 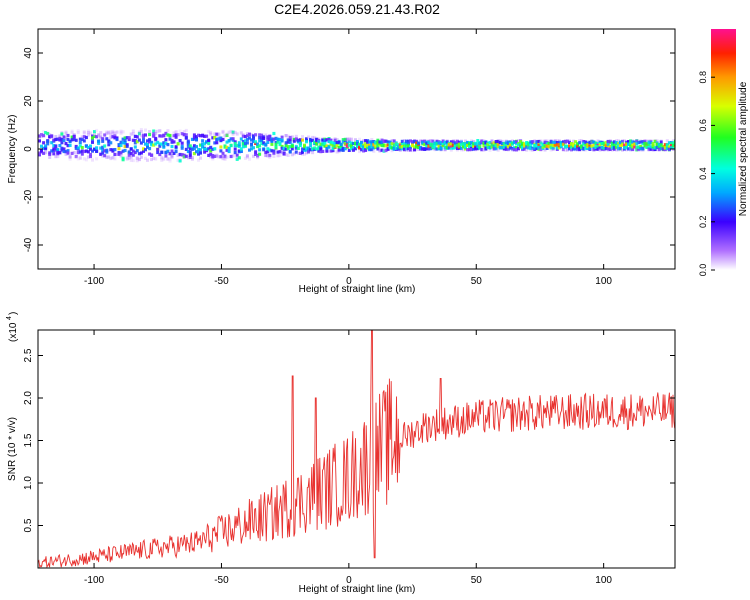 I want to click on bottom-y-axis-label: SNR (10 * v/v), so click(x=12, y=449).